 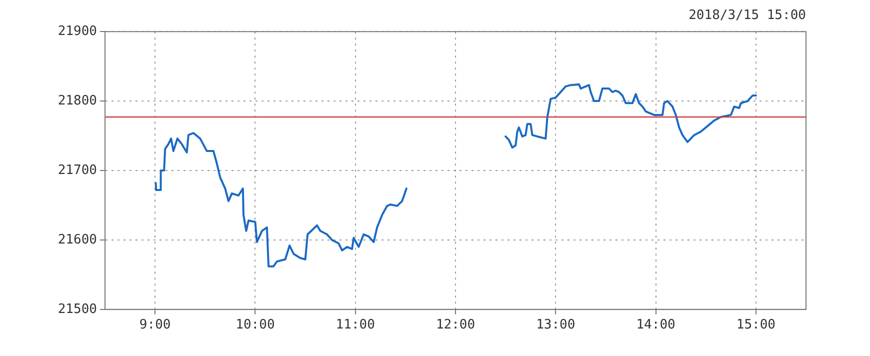 What do you see at coordinates (155, 325) in the screenshot?
I see `x-tick-label: 9:00` at bounding box center [155, 325].